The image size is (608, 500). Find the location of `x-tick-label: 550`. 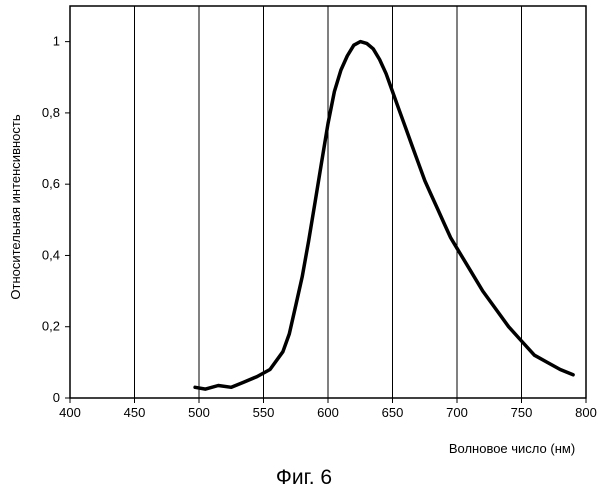

x-tick-label: 550 is located at coordinates (264, 412).